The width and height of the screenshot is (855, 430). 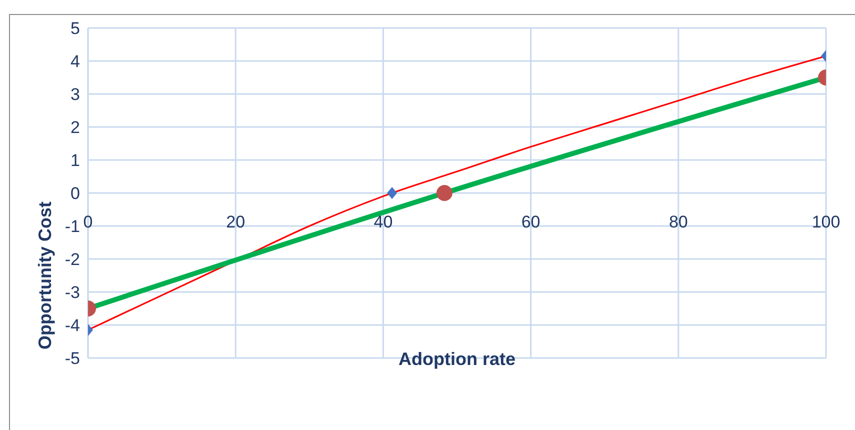 What do you see at coordinates (72, 326) in the screenshot?
I see `y-tick-label: -4` at bounding box center [72, 326].